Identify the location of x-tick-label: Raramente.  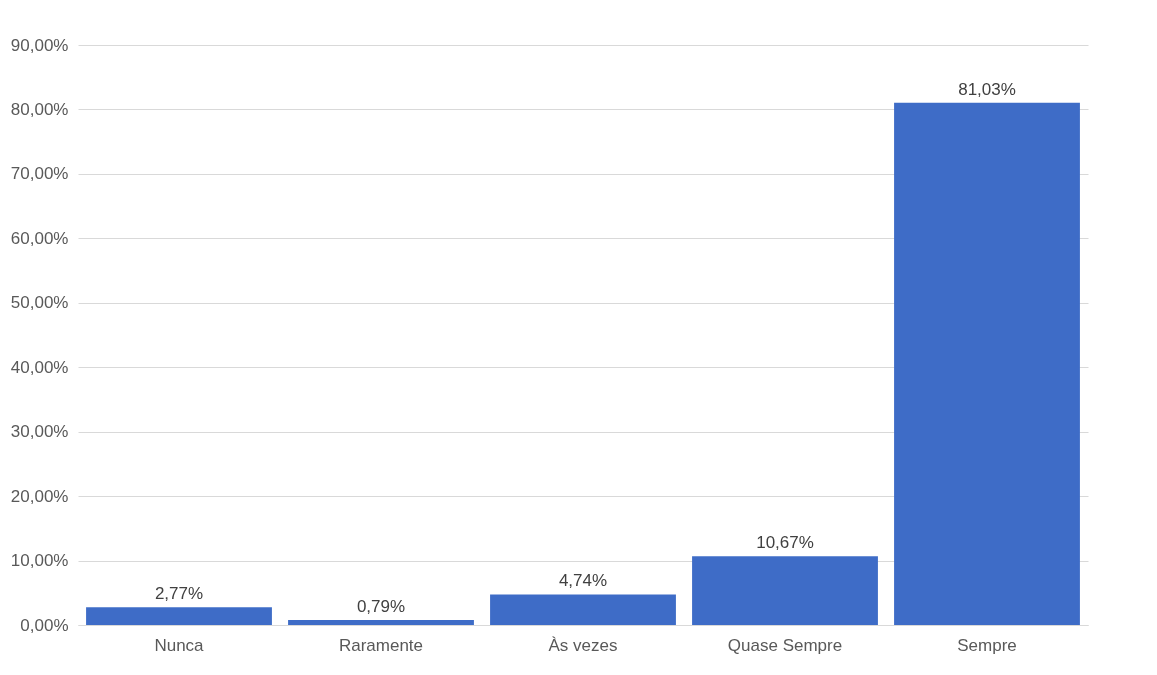
(381, 645).